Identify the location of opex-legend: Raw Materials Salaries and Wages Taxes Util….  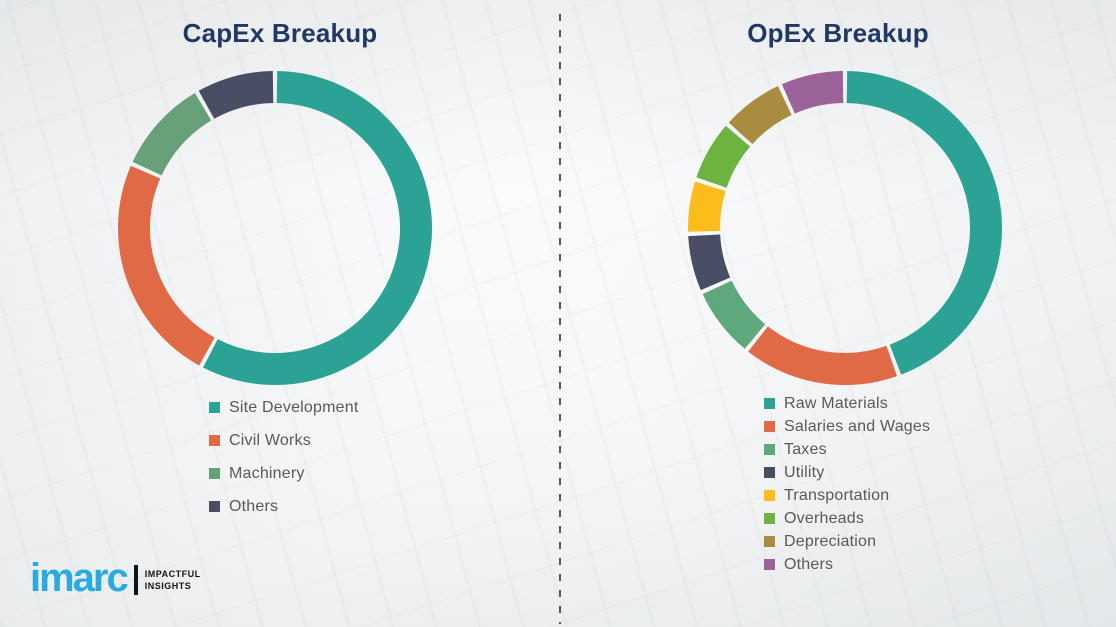
(847, 484).